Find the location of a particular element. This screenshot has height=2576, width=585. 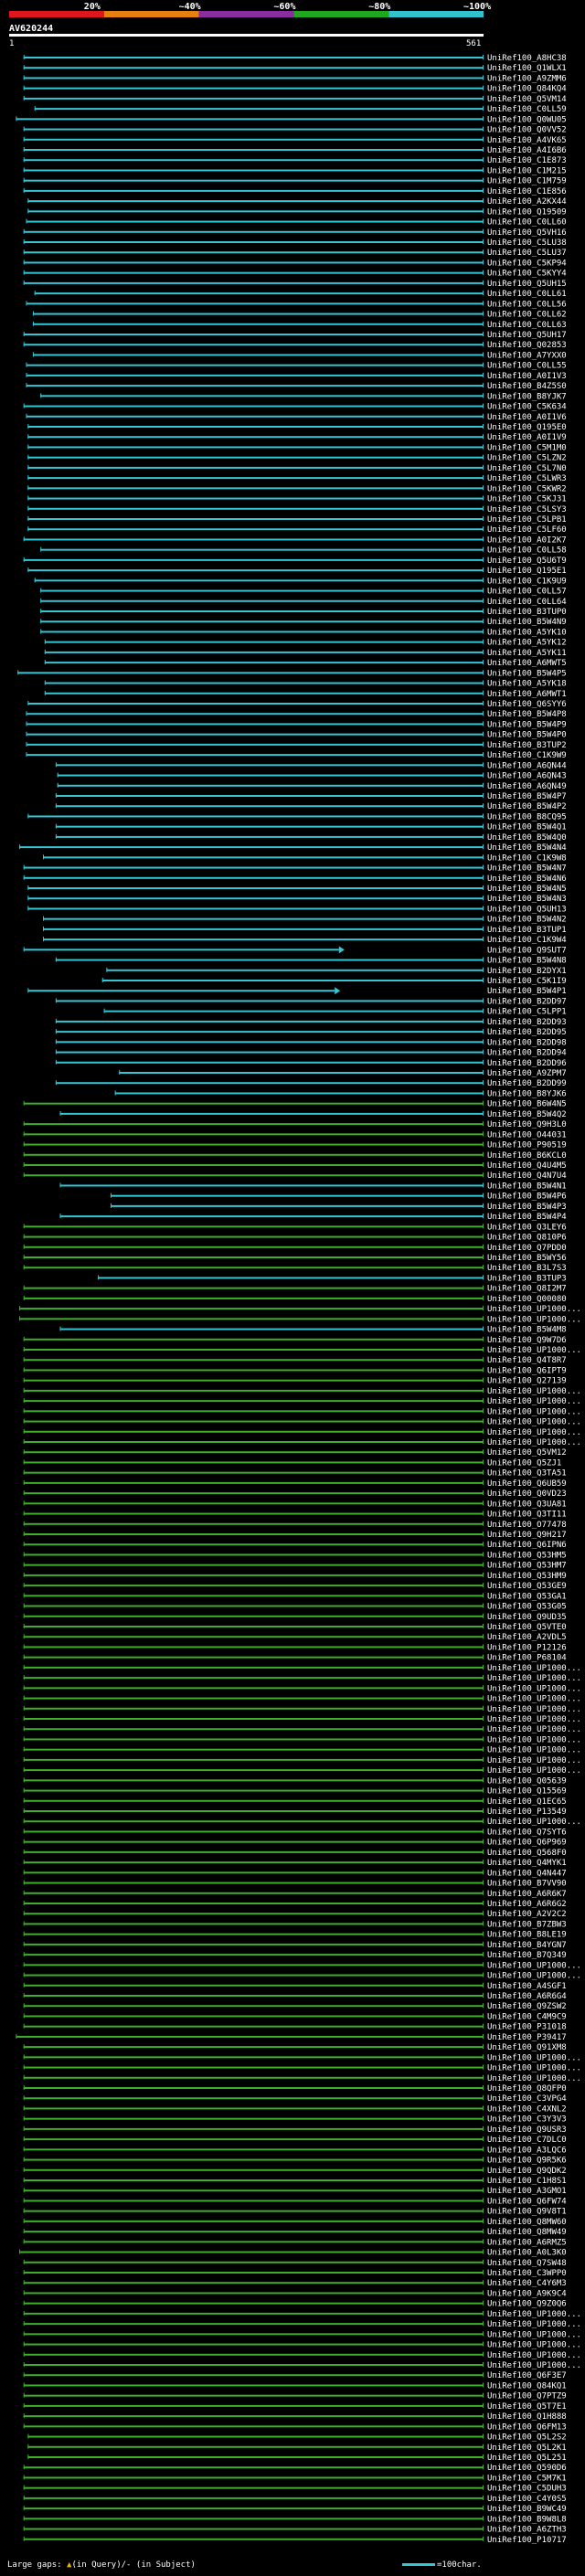

hit-label: UniRef100_A0L3K0 is located at coordinates (527, 2253).